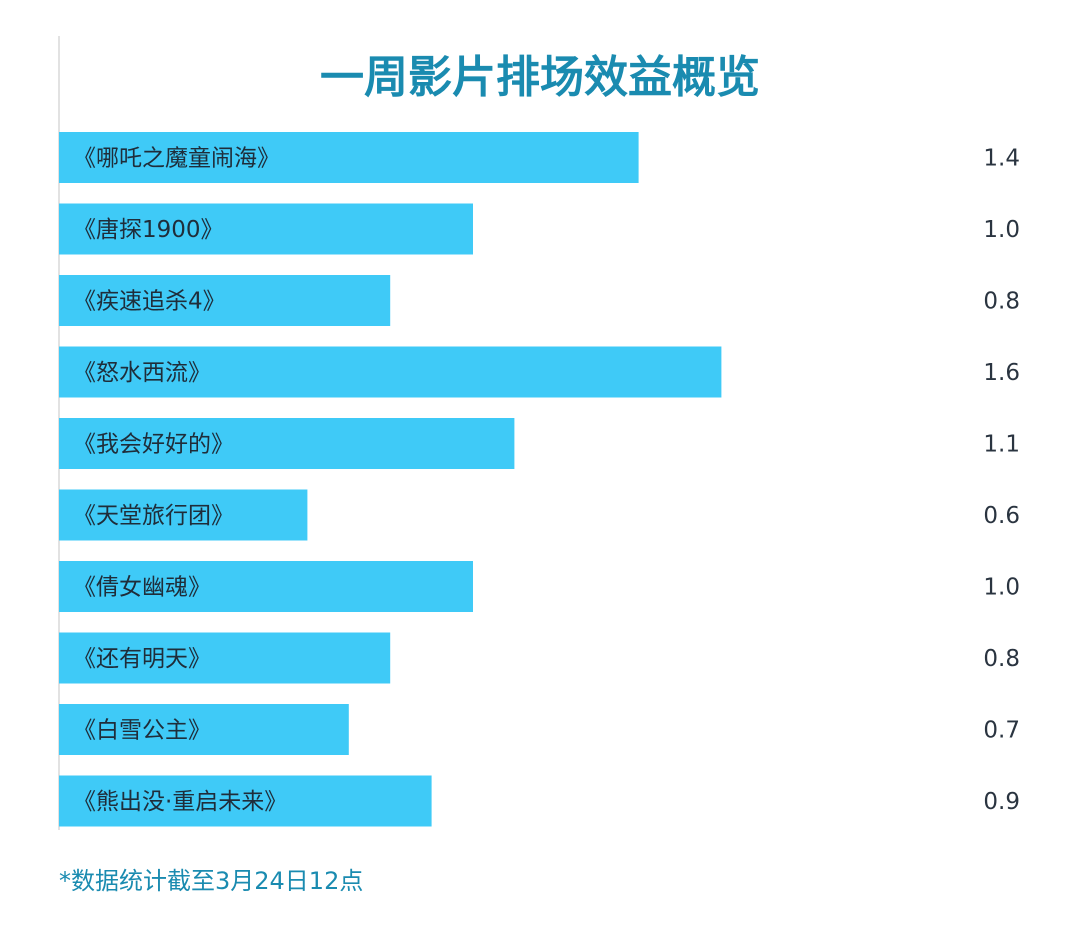  Describe the element at coordinates (142, 588) in the screenshot. I see `category-label-6: 《倩女幽魂》` at that location.